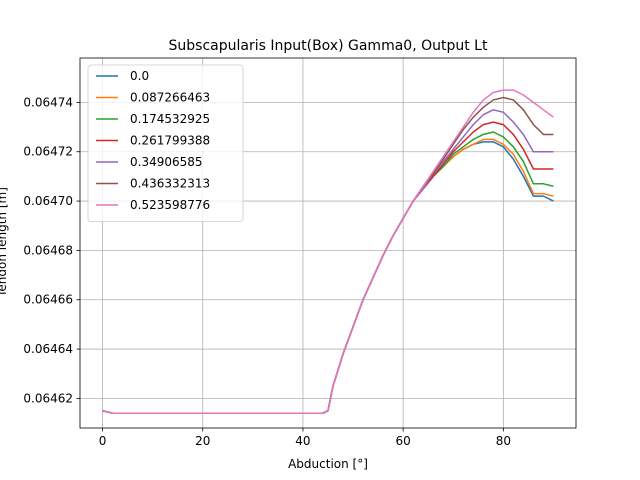 The height and width of the screenshot is (480, 640). Describe the element at coordinates (48, 250) in the screenshot. I see `y-tick-label: 0.06468` at that location.